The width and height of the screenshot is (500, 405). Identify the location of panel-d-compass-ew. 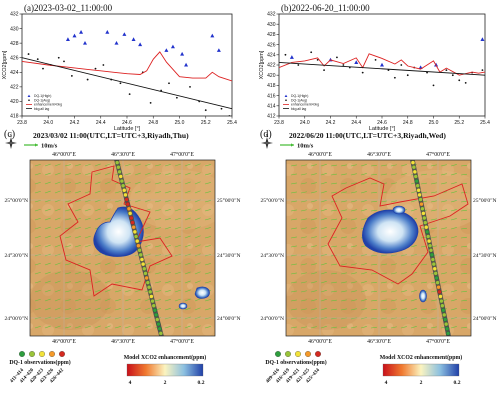
(267, 143).